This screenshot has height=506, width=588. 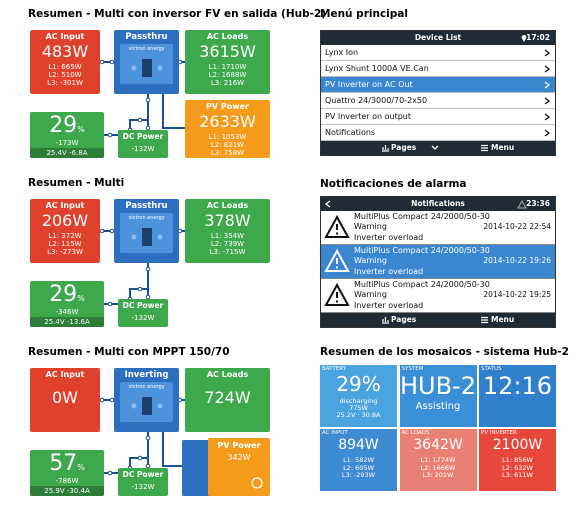 What do you see at coordinates (547, 85) in the screenshot?
I see `chevron` at bounding box center [547, 85].